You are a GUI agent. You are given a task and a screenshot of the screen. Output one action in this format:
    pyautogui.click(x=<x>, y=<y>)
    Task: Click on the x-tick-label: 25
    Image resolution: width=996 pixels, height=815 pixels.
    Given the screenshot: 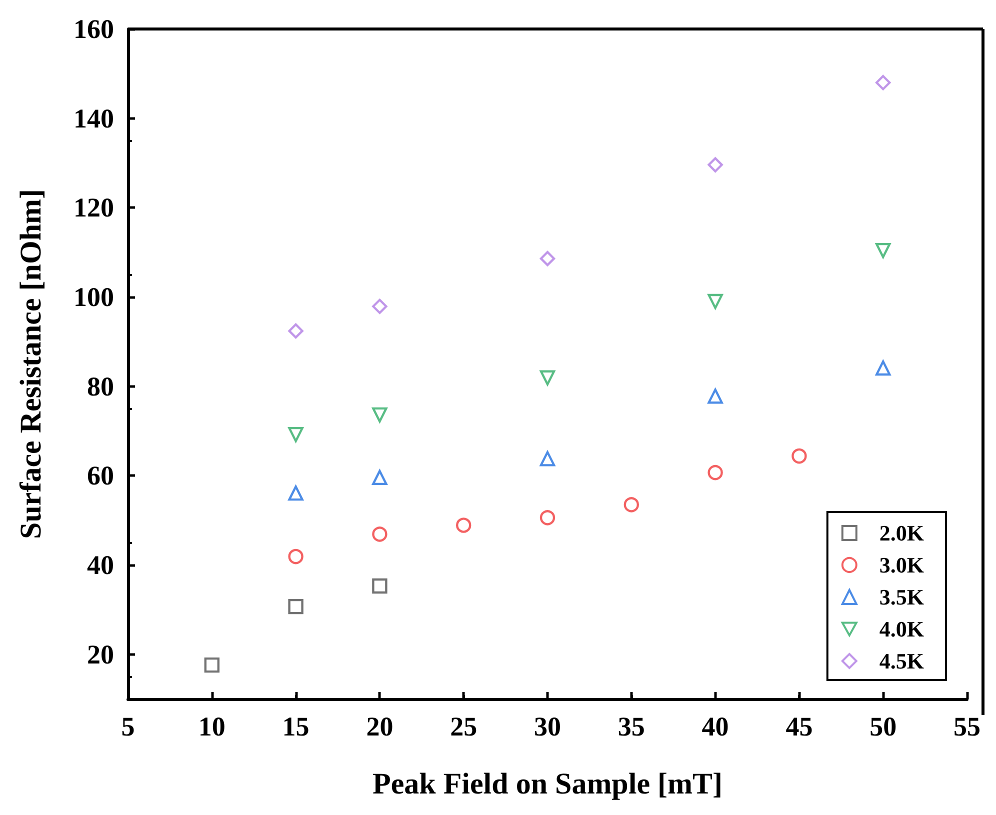 What is the action you would take?
    pyautogui.click(x=464, y=727)
    